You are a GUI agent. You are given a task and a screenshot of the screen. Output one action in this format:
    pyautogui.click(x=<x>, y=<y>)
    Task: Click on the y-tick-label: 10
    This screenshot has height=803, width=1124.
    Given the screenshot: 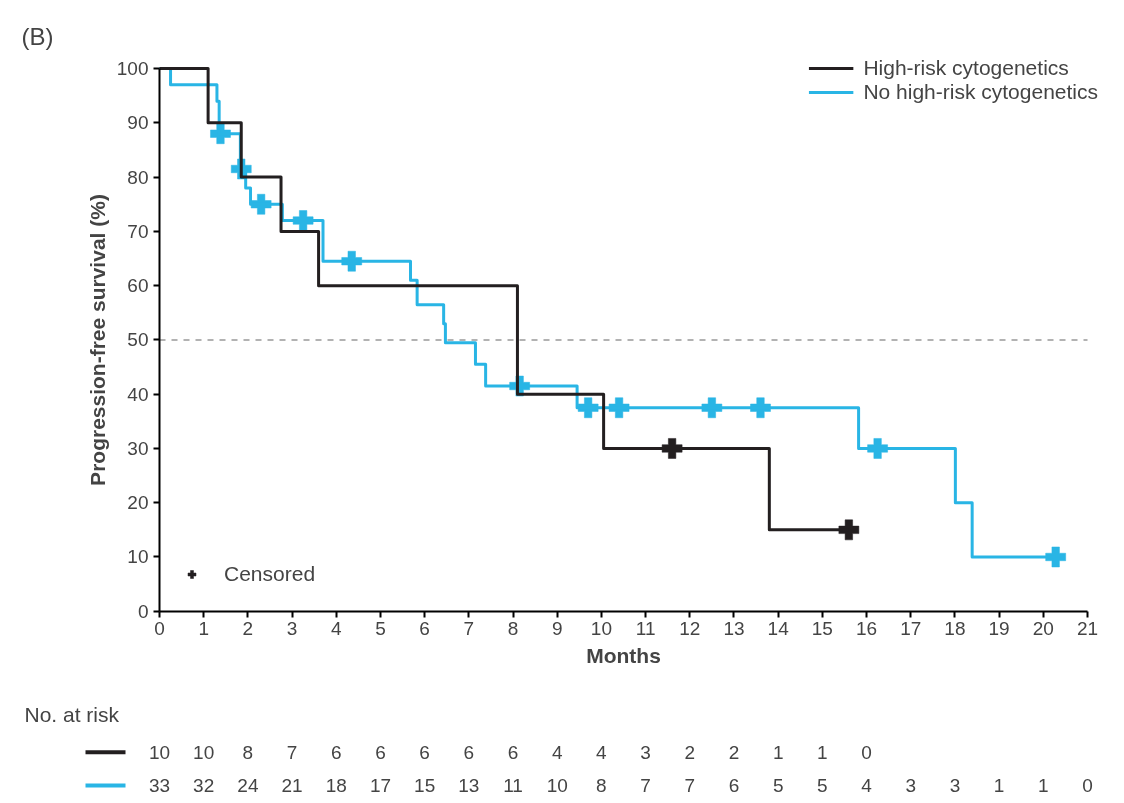 What is the action you would take?
    pyautogui.click(x=138, y=557)
    